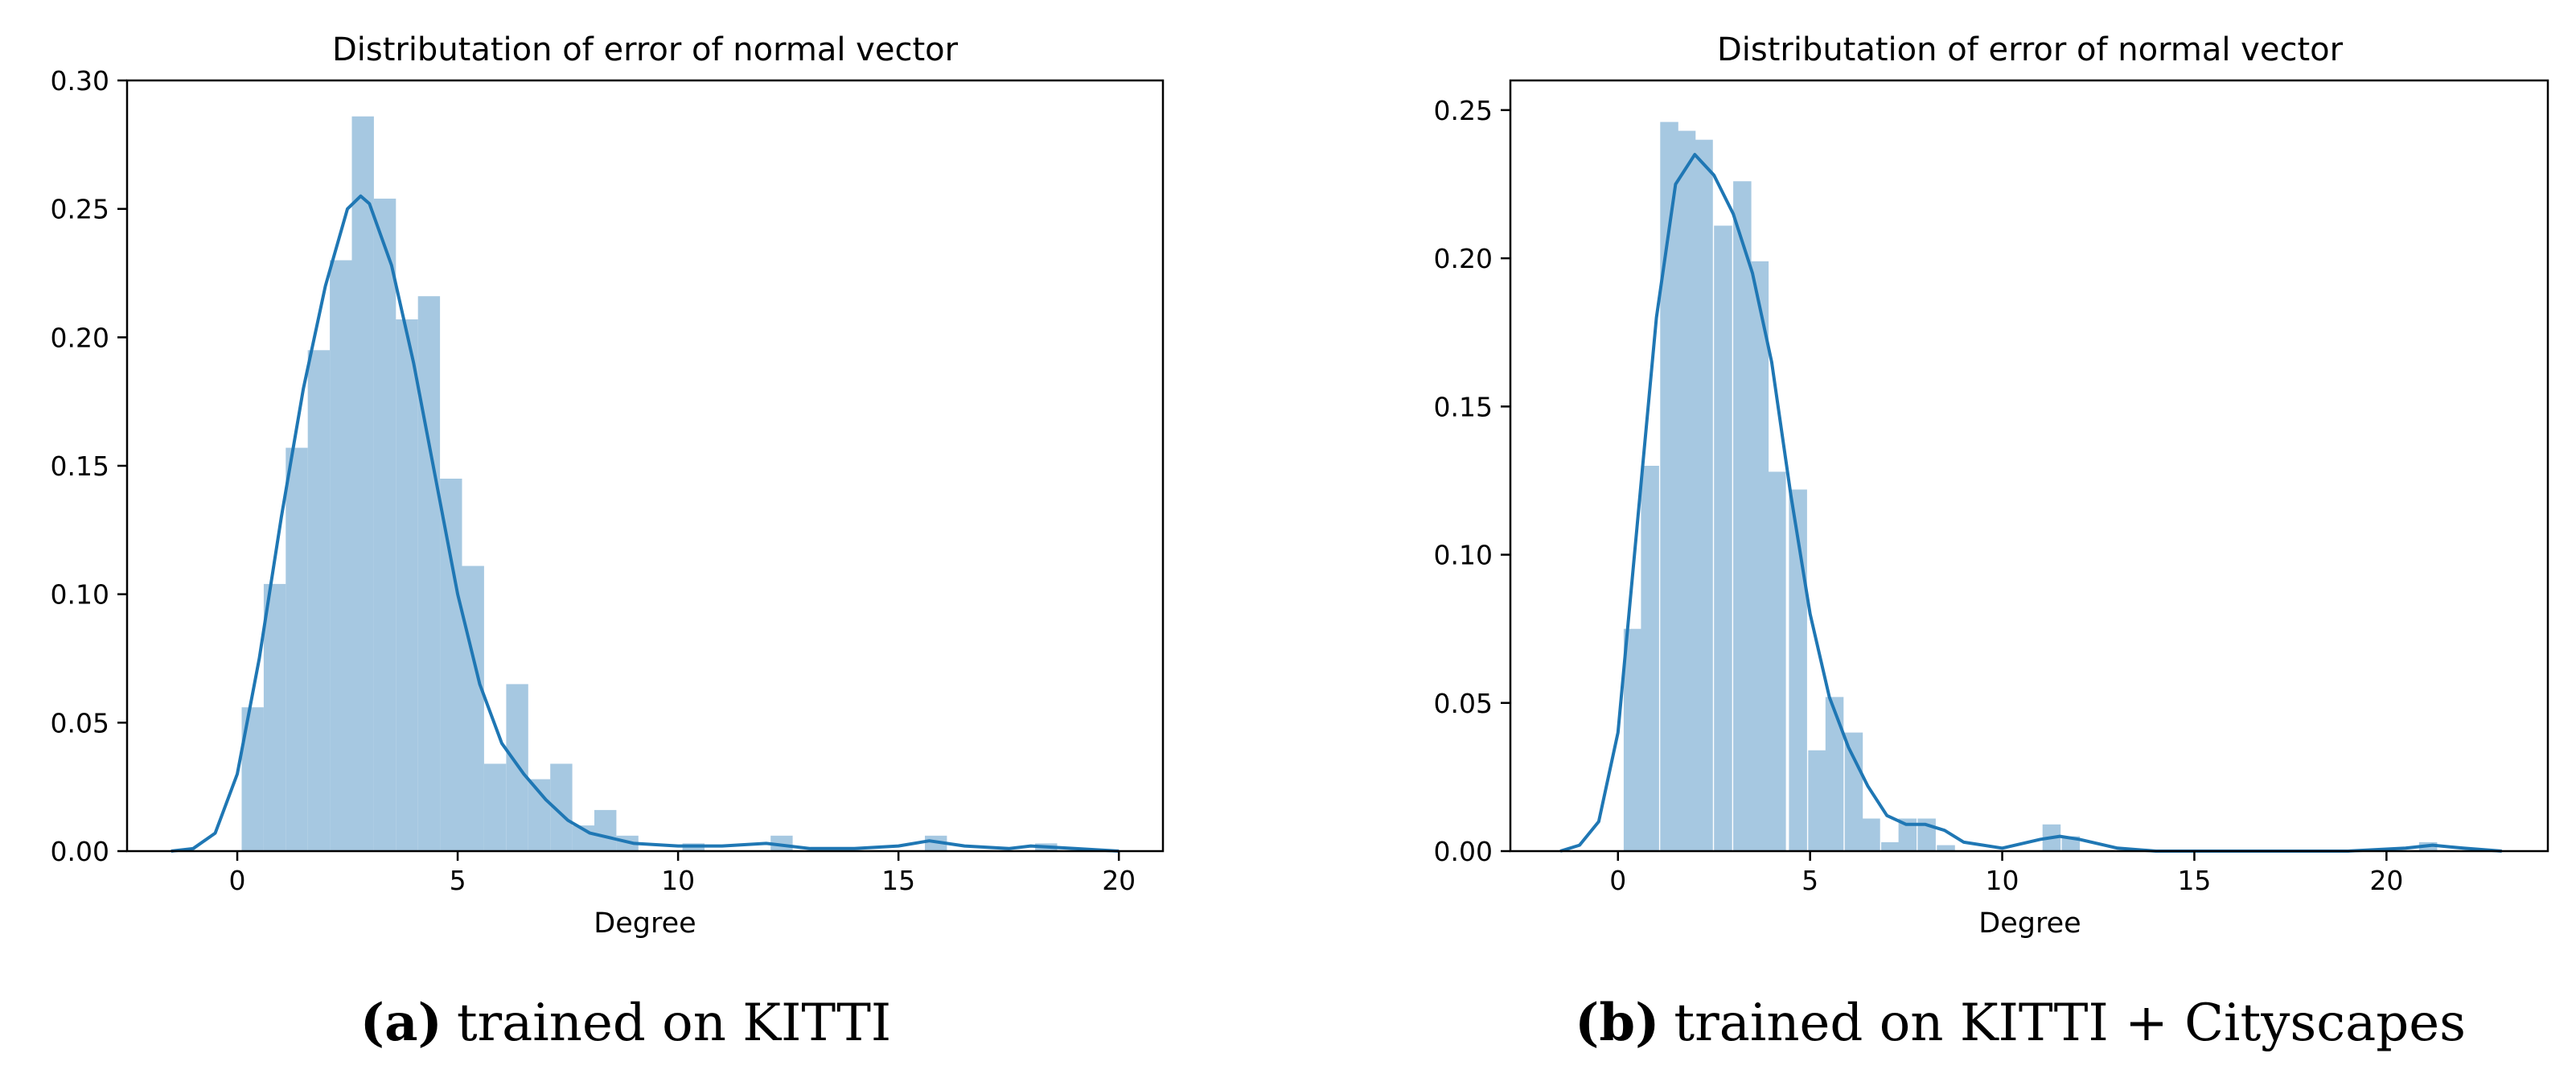 The width and height of the screenshot is (2576, 1082). I want to click on caption-letter: (a), so click(401, 1023).